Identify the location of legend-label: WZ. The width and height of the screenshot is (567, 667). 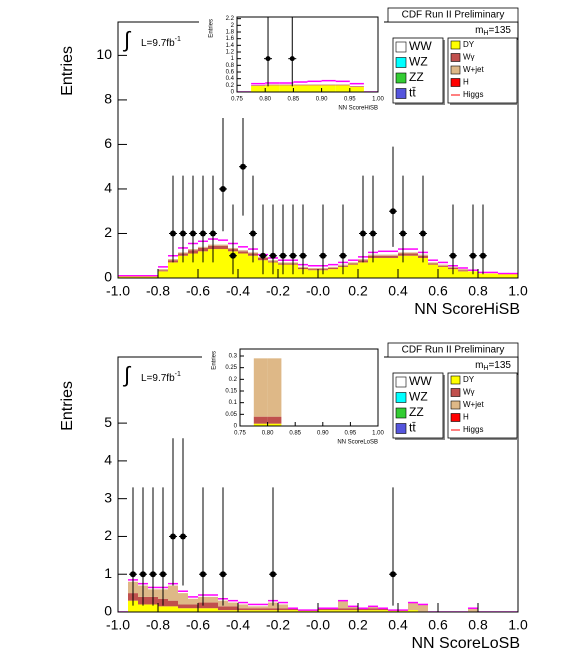
(418, 397).